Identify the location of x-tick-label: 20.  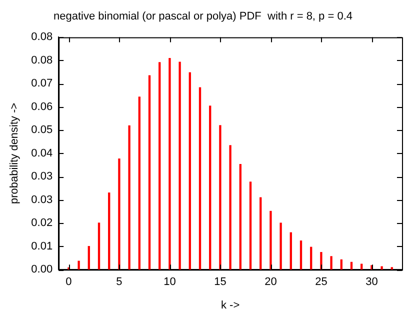
(270, 282).